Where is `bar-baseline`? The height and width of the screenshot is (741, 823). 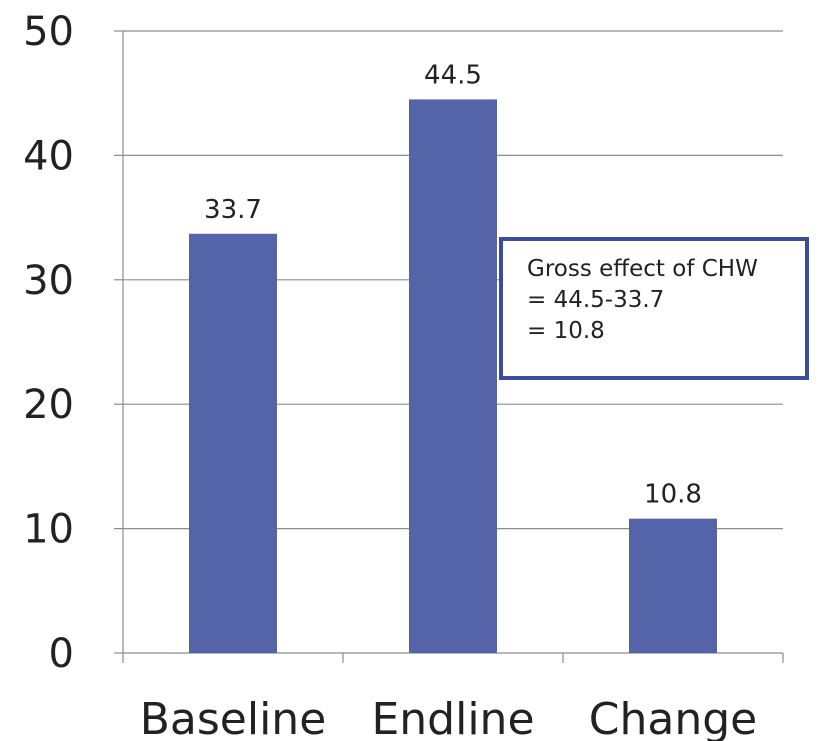
bar-baseline is located at coordinates (233, 443).